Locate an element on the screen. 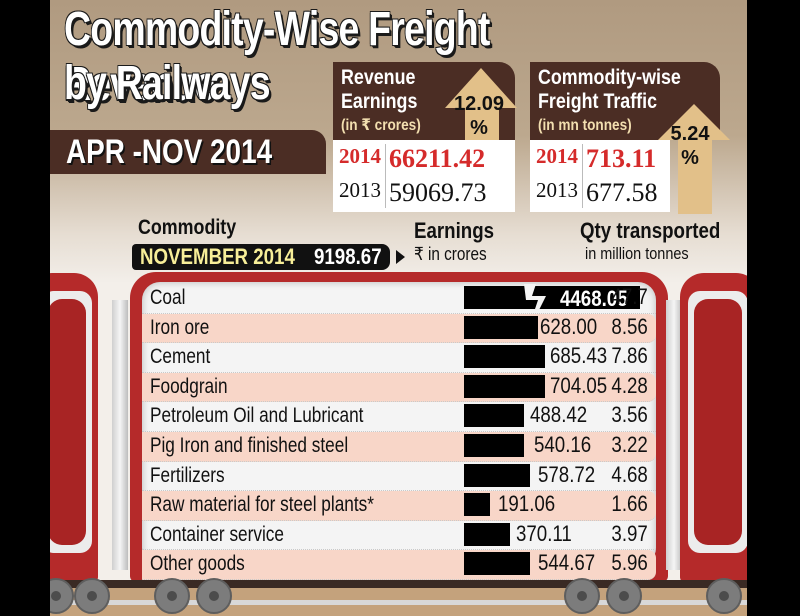 The width and height of the screenshot is (800, 616). revenue-label-1: Revenue is located at coordinates (378, 77).